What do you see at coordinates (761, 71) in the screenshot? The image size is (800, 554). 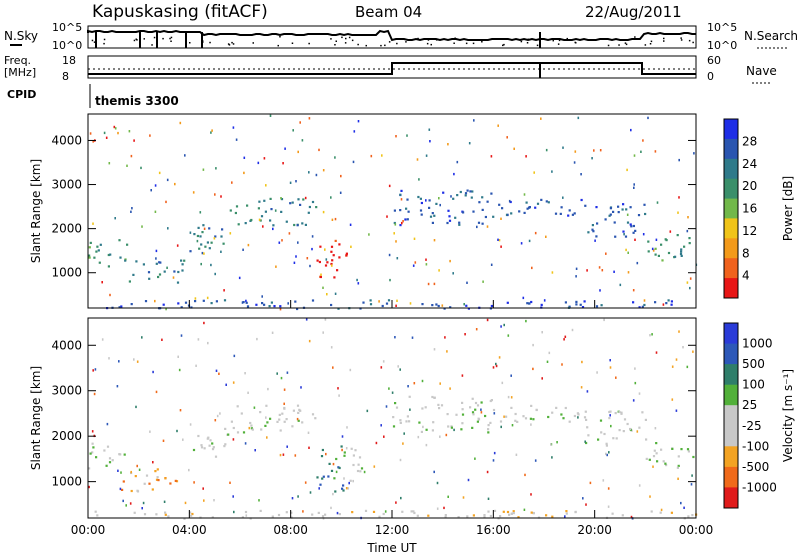 I see `nave-label: Nave` at bounding box center [761, 71].